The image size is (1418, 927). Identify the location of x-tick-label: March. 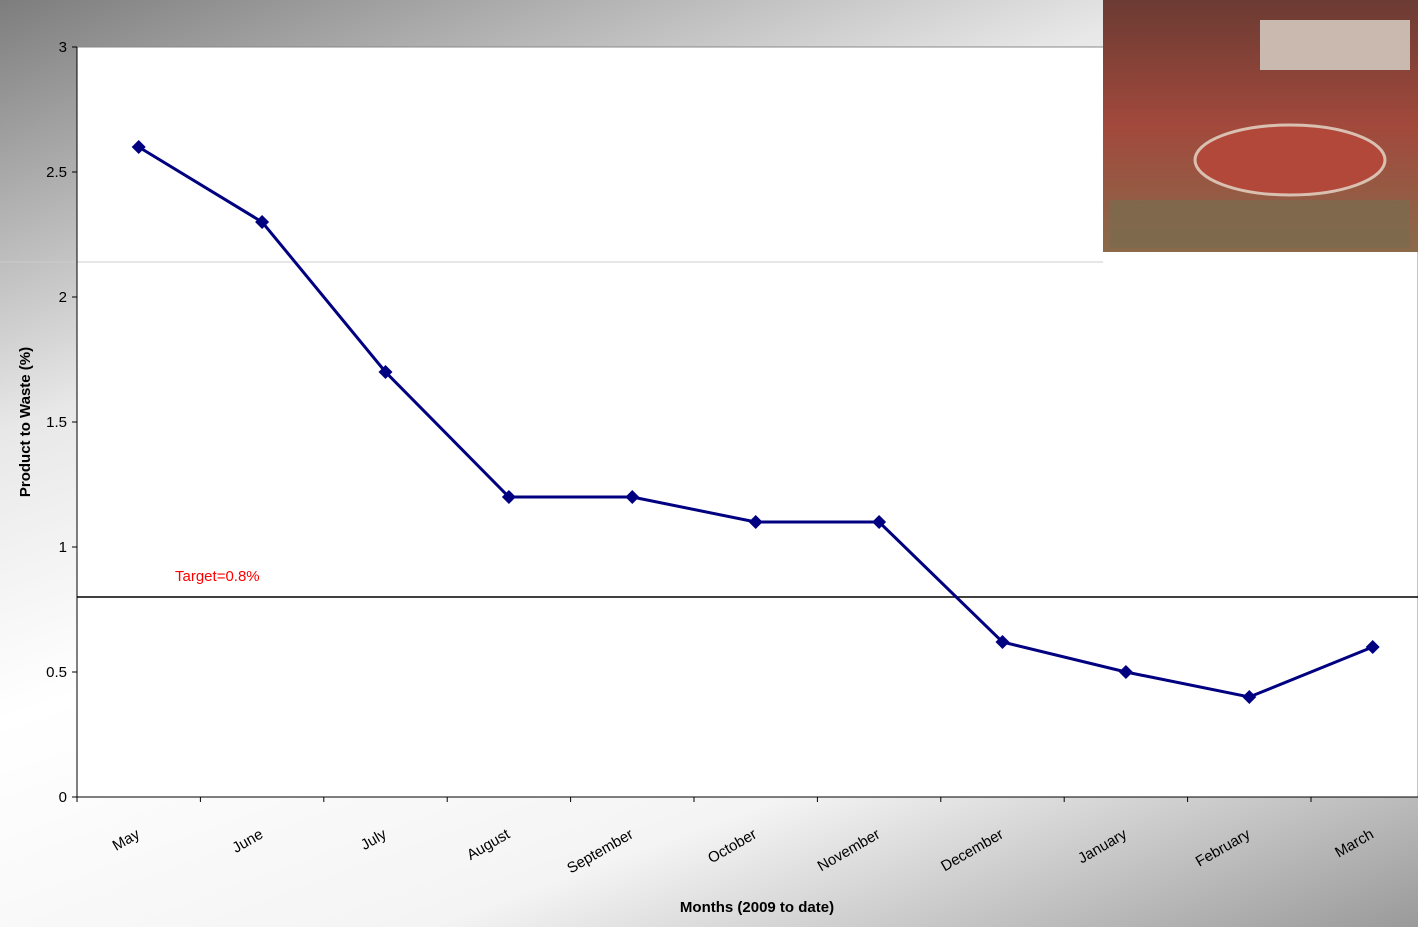
(1354, 844).